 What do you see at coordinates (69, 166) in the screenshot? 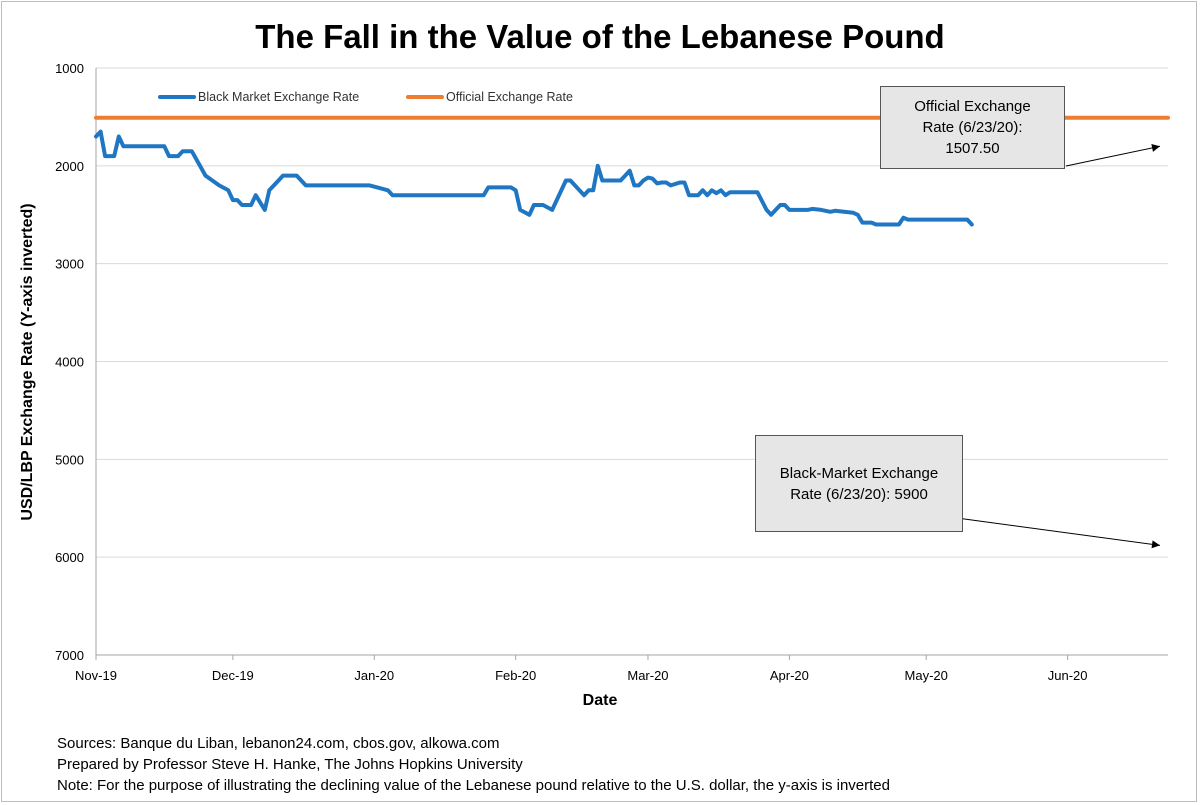
I see `y-tick-label: 2000` at bounding box center [69, 166].